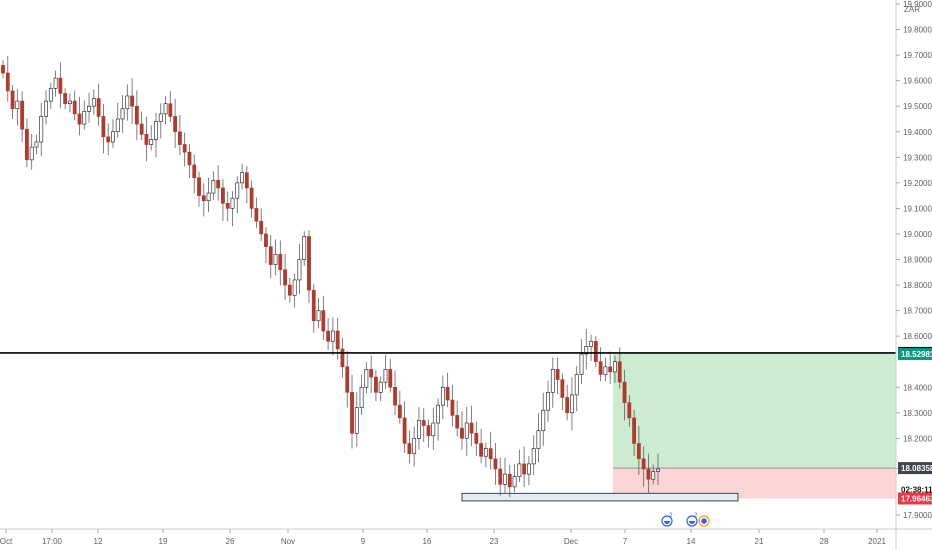 Image resolution: width=932 pixels, height=550 pixels. Describe the element at coordinates (917, 438) in the screenshot. I see `y-tick-label: 18.20000` at that location.